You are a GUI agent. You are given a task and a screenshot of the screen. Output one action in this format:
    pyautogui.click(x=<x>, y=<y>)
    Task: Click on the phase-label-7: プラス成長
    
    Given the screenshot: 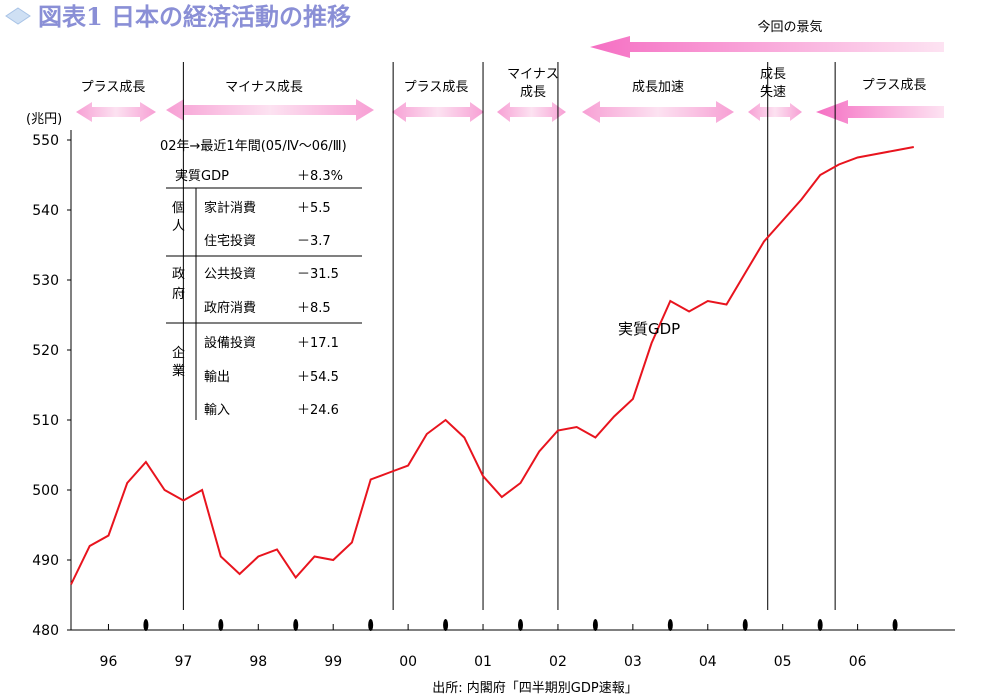 What is the action you would take?
    pyautogui.click(x=894, y=85)
    